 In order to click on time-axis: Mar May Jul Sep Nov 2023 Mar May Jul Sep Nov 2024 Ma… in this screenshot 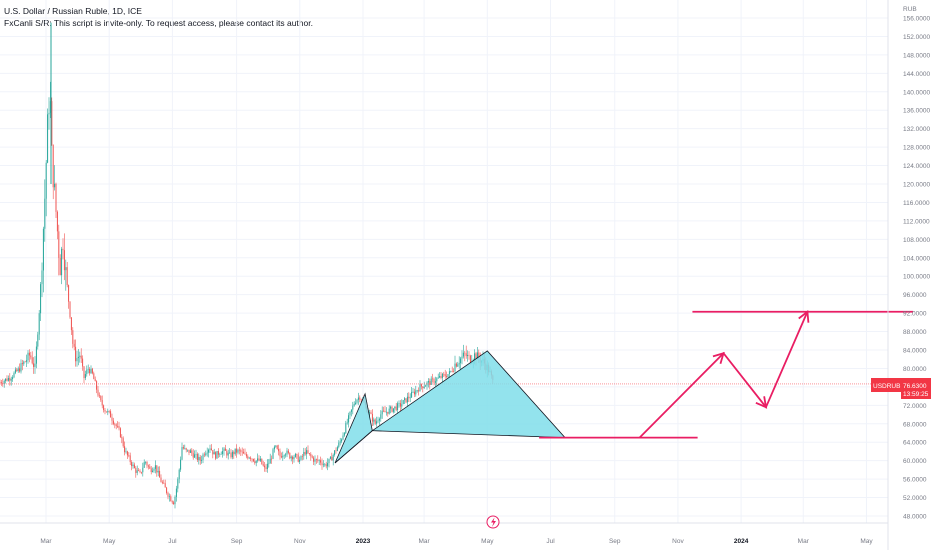, I will do `click(456, 541)`.